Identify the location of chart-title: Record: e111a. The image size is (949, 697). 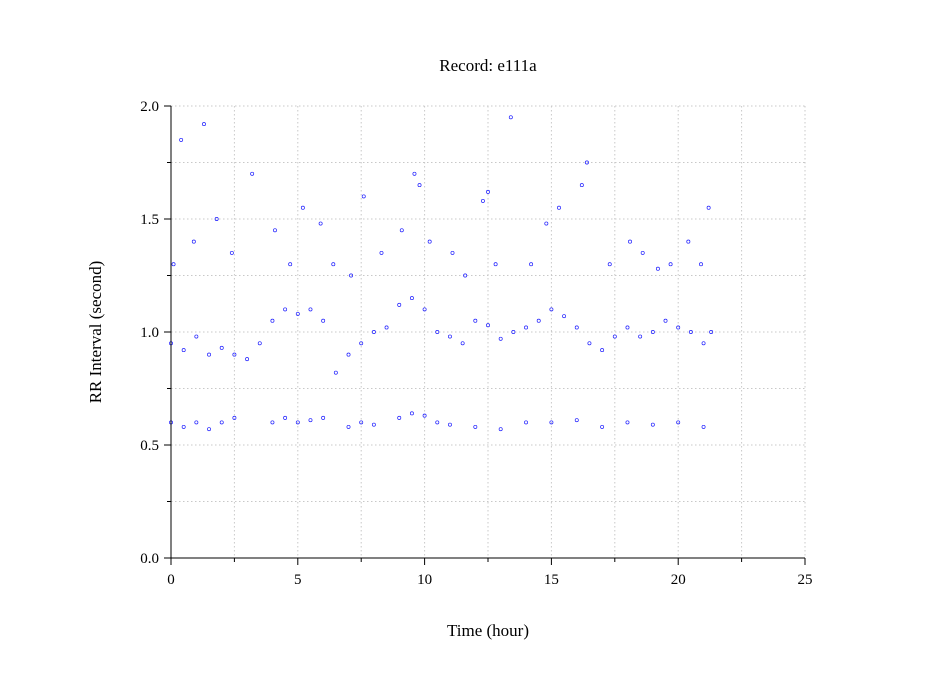
(488, 65).